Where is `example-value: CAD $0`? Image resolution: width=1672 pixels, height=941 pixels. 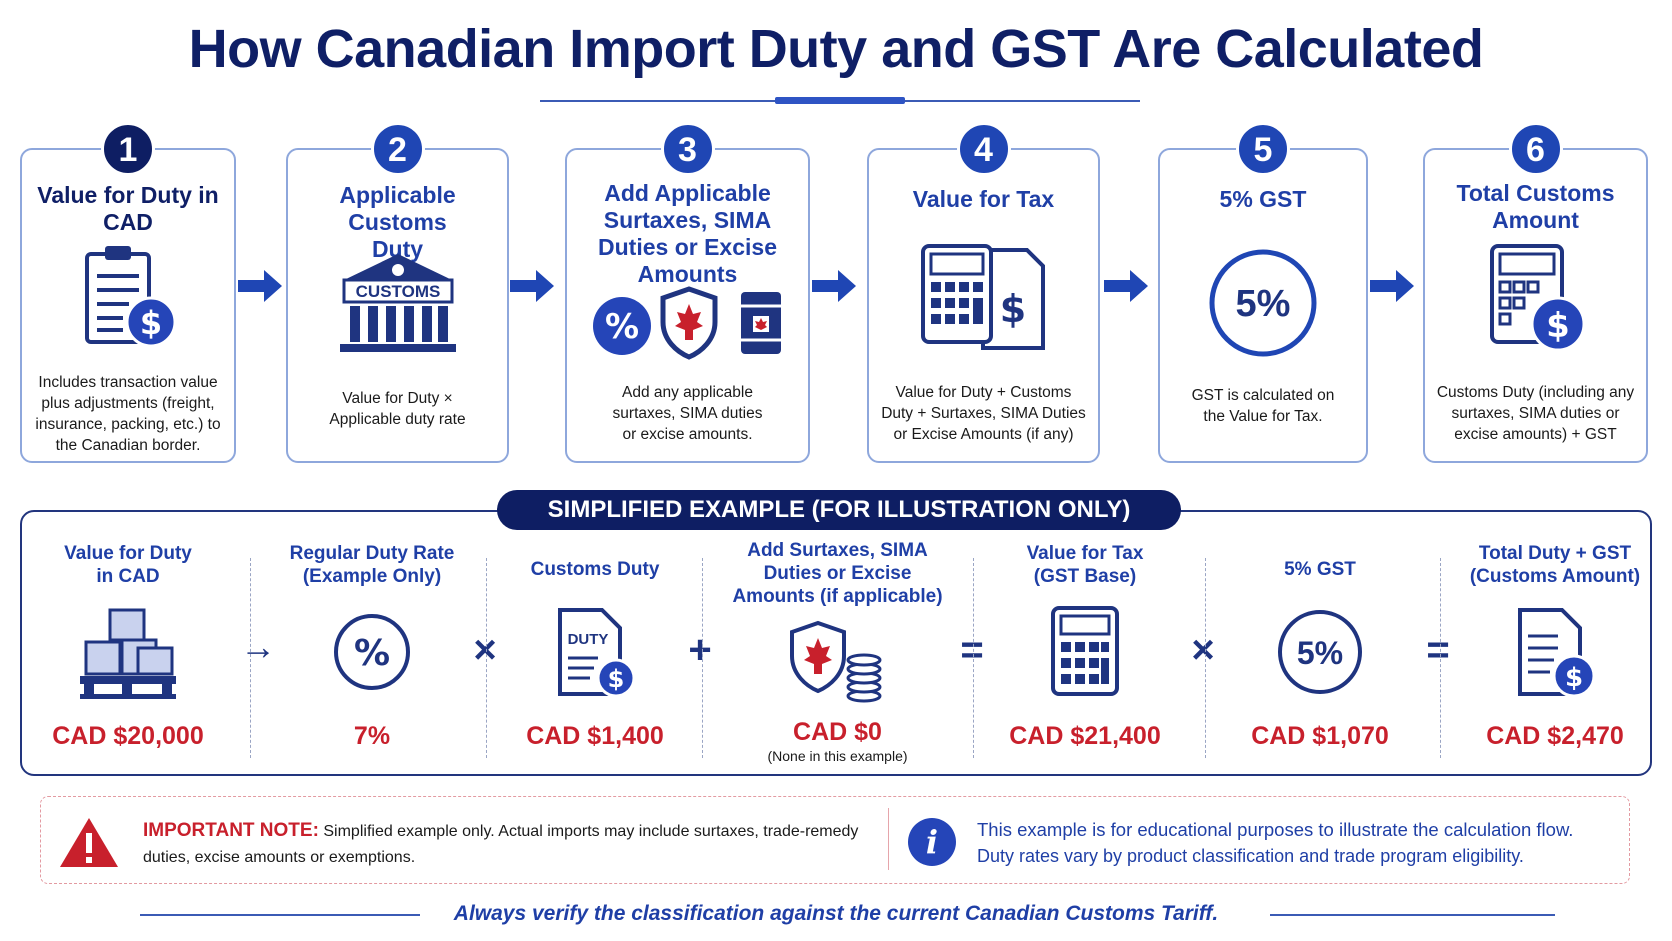
example-value: CAD $0 is located at coordinates (837, 732).